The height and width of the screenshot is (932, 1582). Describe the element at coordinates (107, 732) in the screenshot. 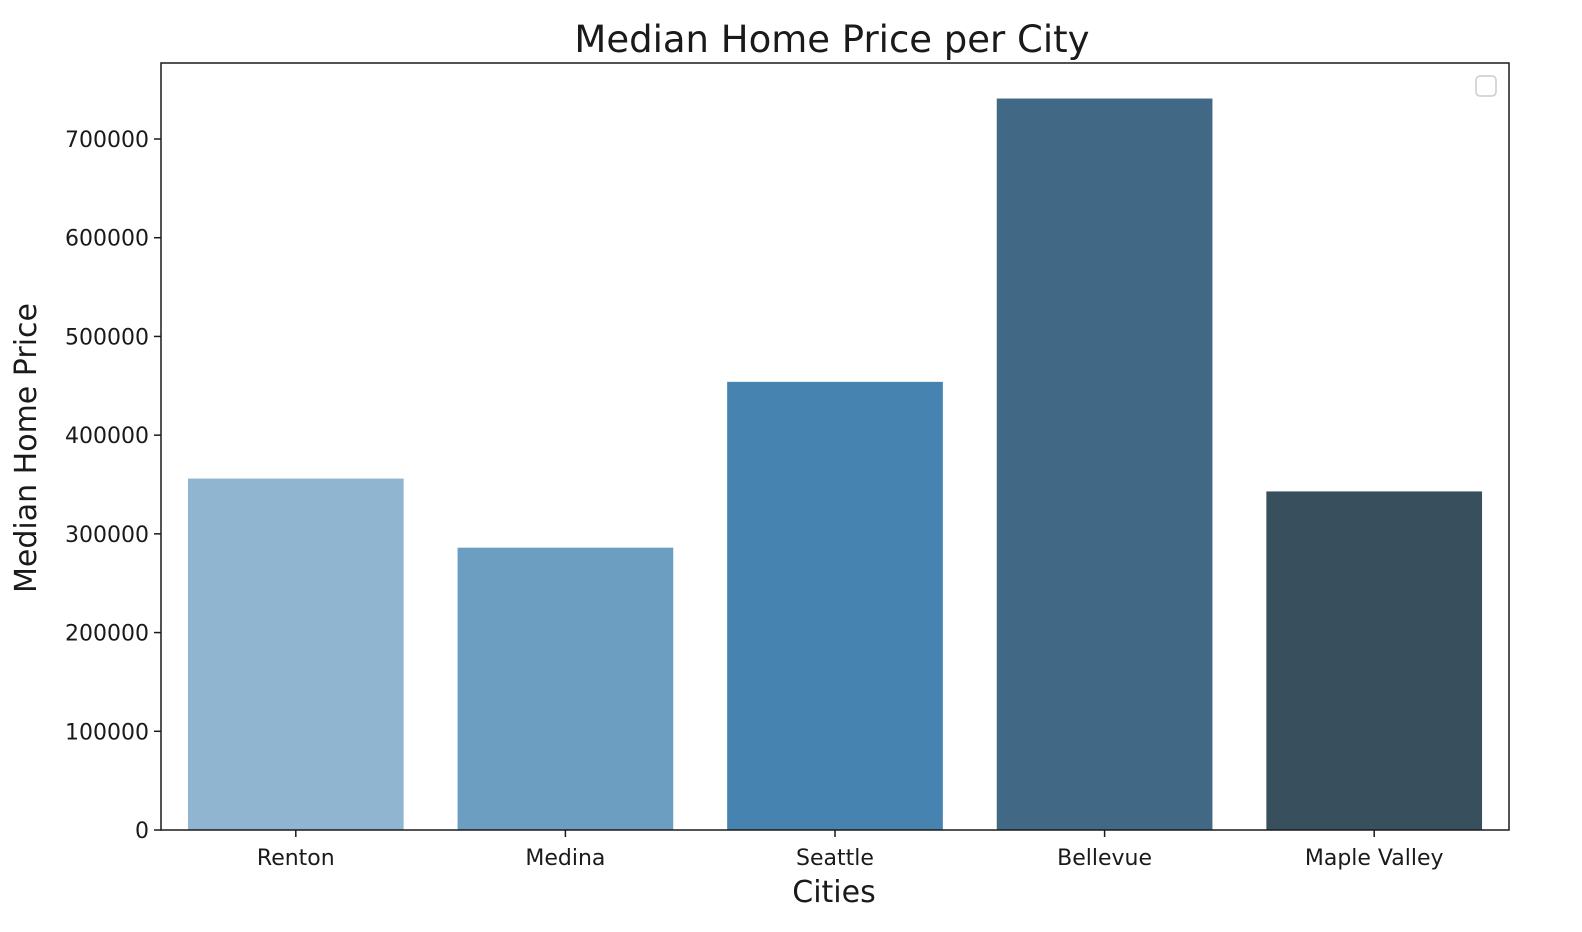

I see `y-tick-label: 100000` at that location.